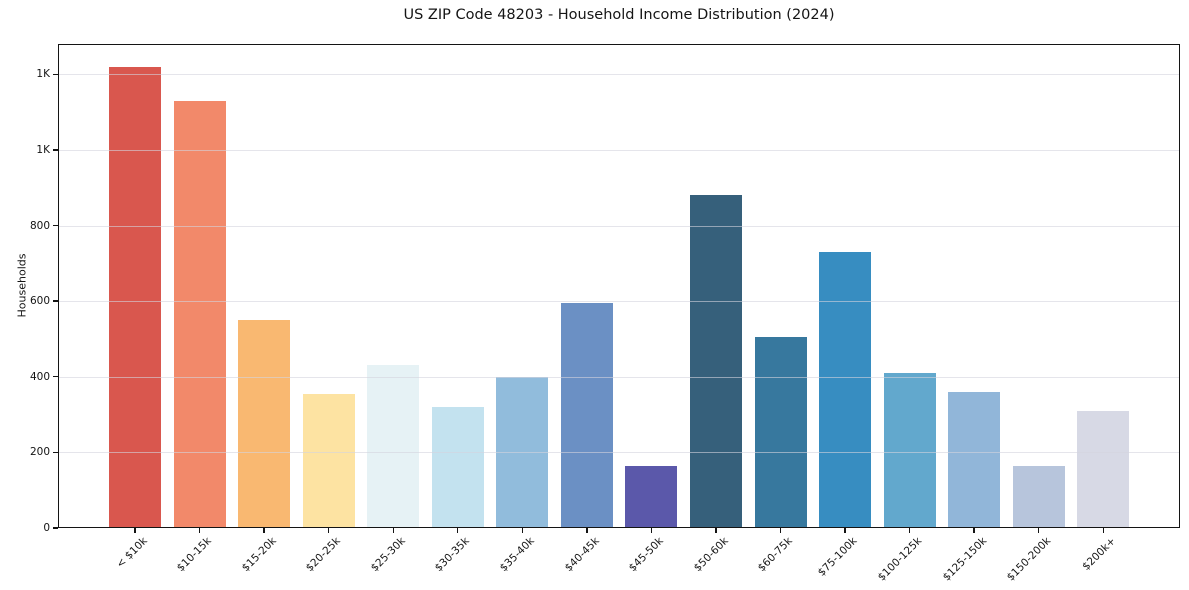 This screenshot has height=590, width=1189. I want to click on x-tick-label-9: $50-60k, so click(711, 555).